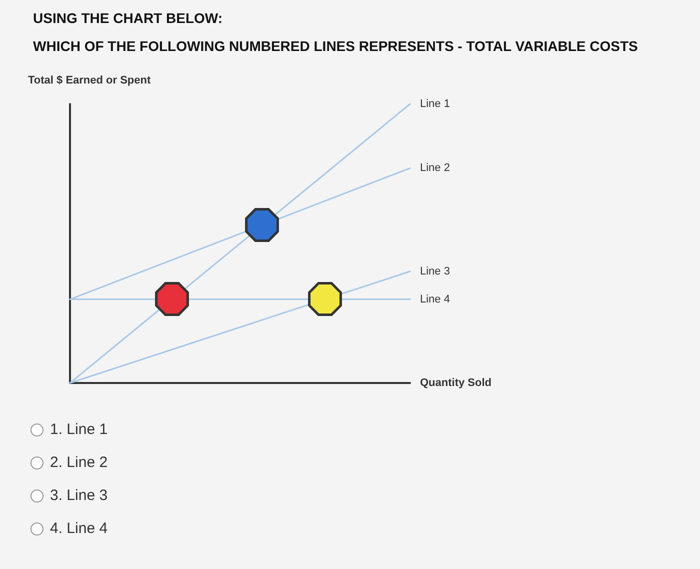 The image size is (700, 569). I want to click on y-axis-title: Total $ Earned or Spent, so click(89, 80).